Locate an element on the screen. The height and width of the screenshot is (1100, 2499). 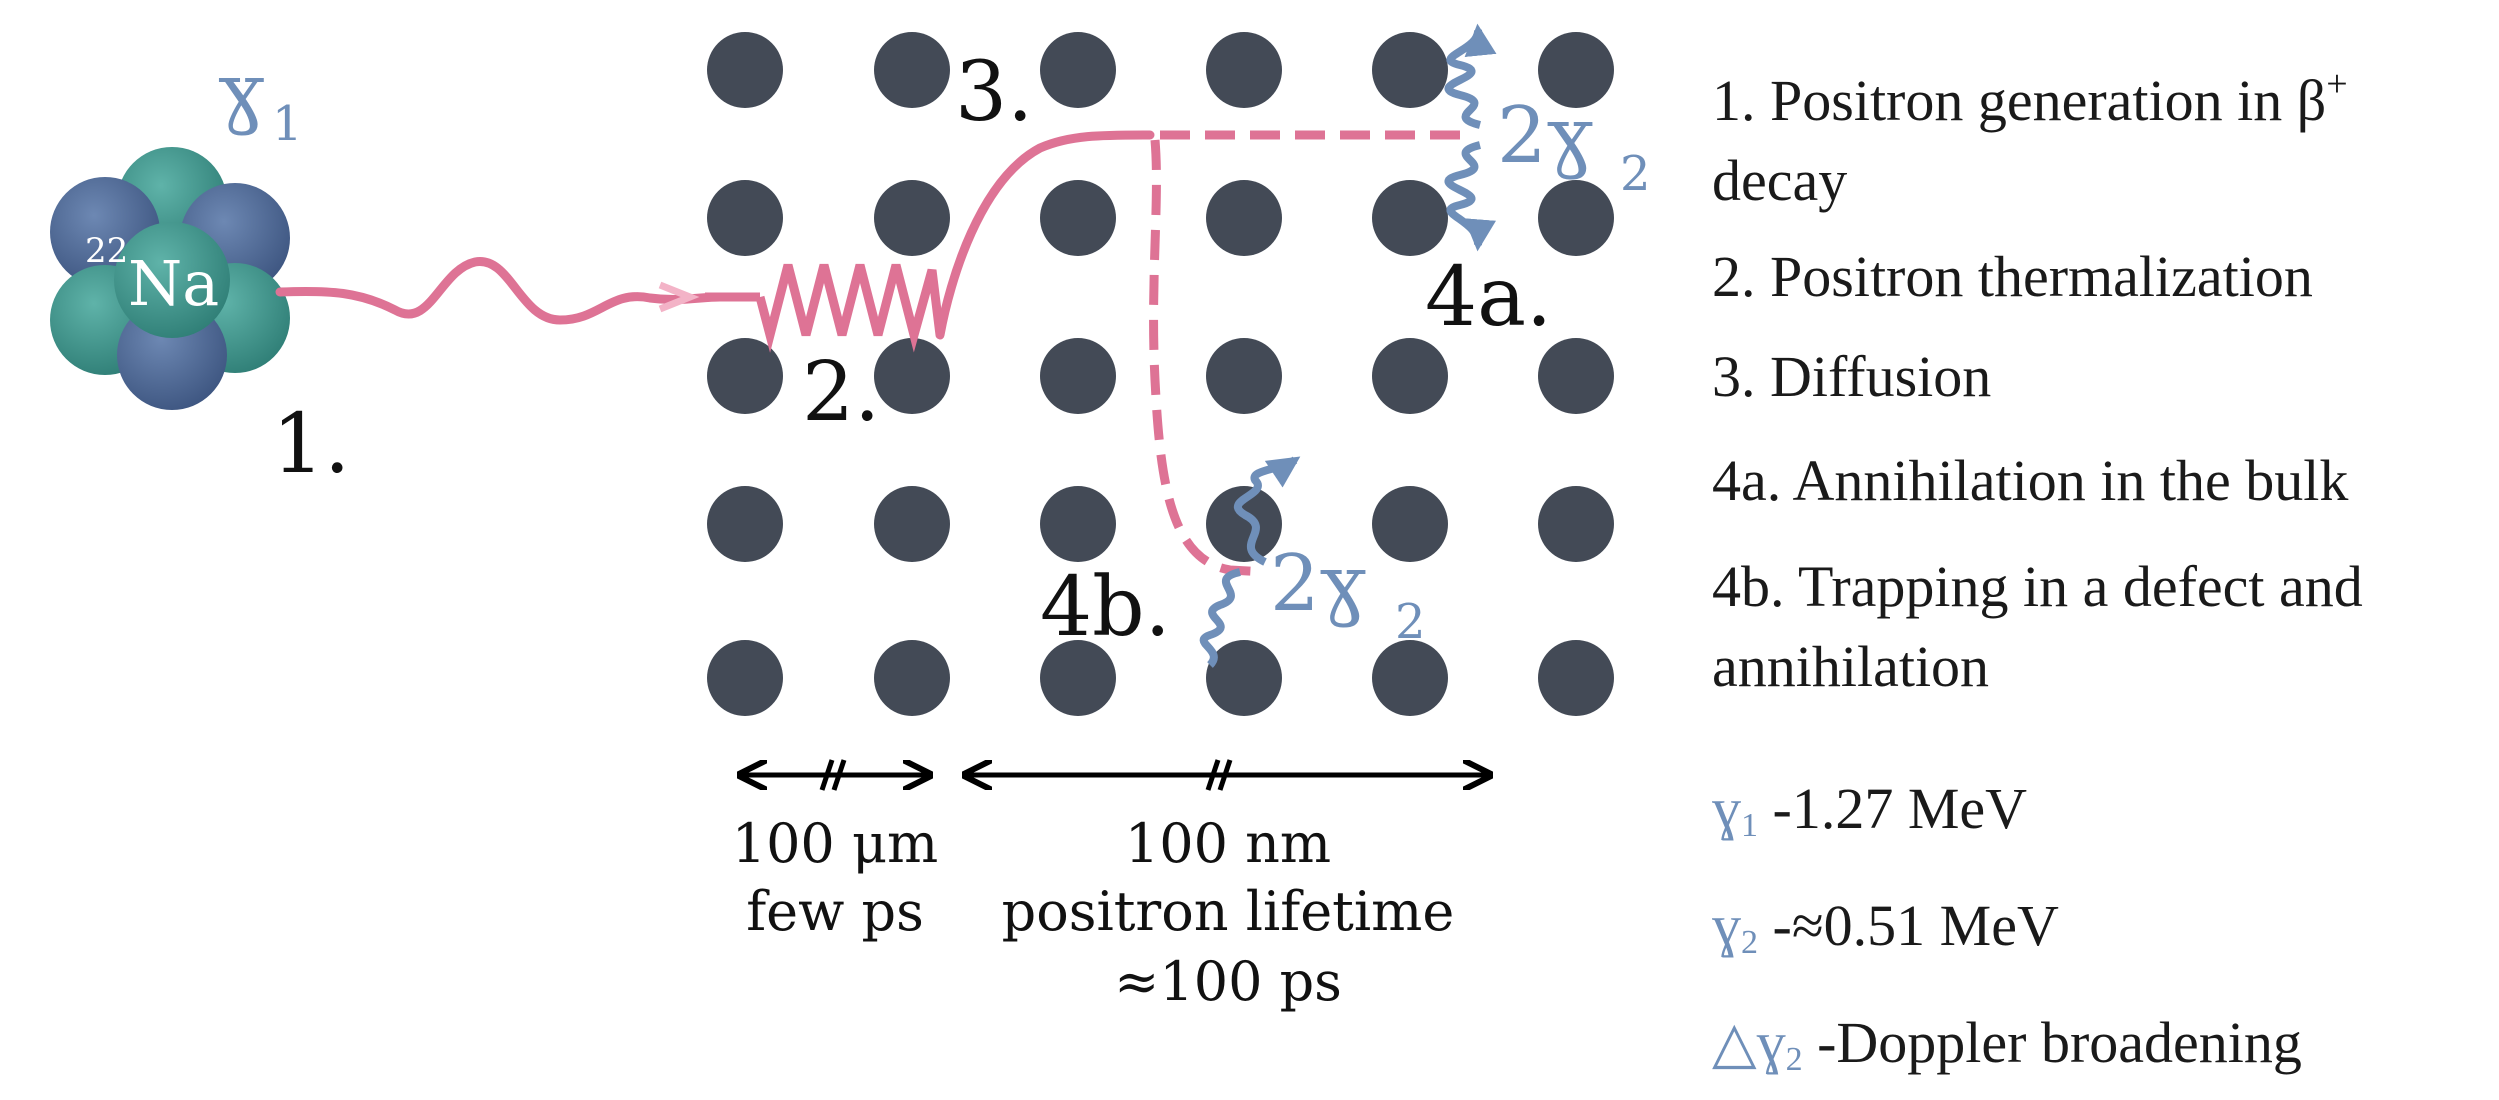
legend-step1-sup: + is located at coordinates (2337, 84).